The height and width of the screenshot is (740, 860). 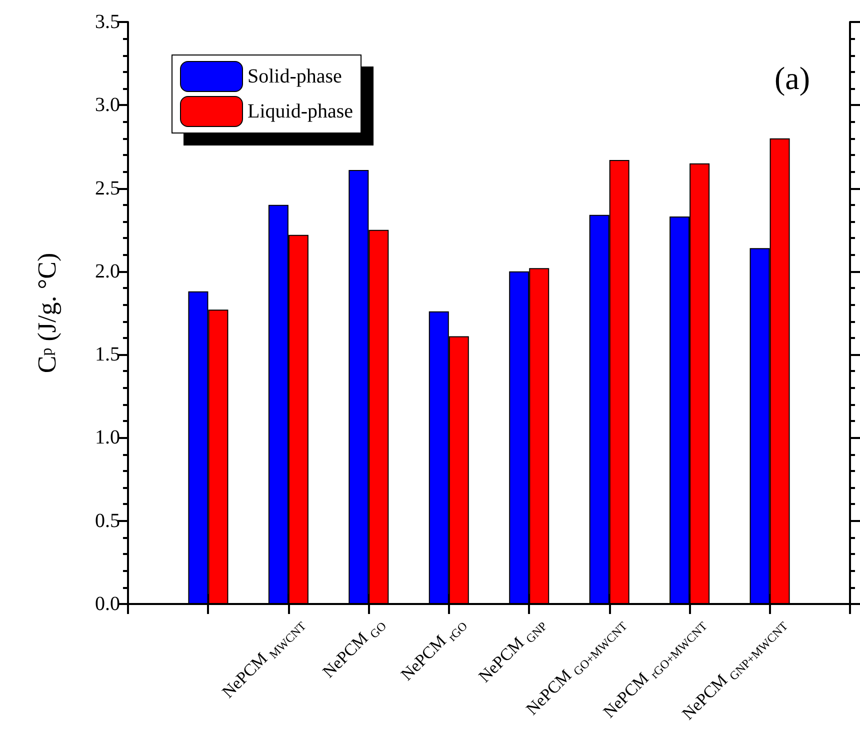 I want to click on y-tick-label: 0.5, so click(x=107, y=521).